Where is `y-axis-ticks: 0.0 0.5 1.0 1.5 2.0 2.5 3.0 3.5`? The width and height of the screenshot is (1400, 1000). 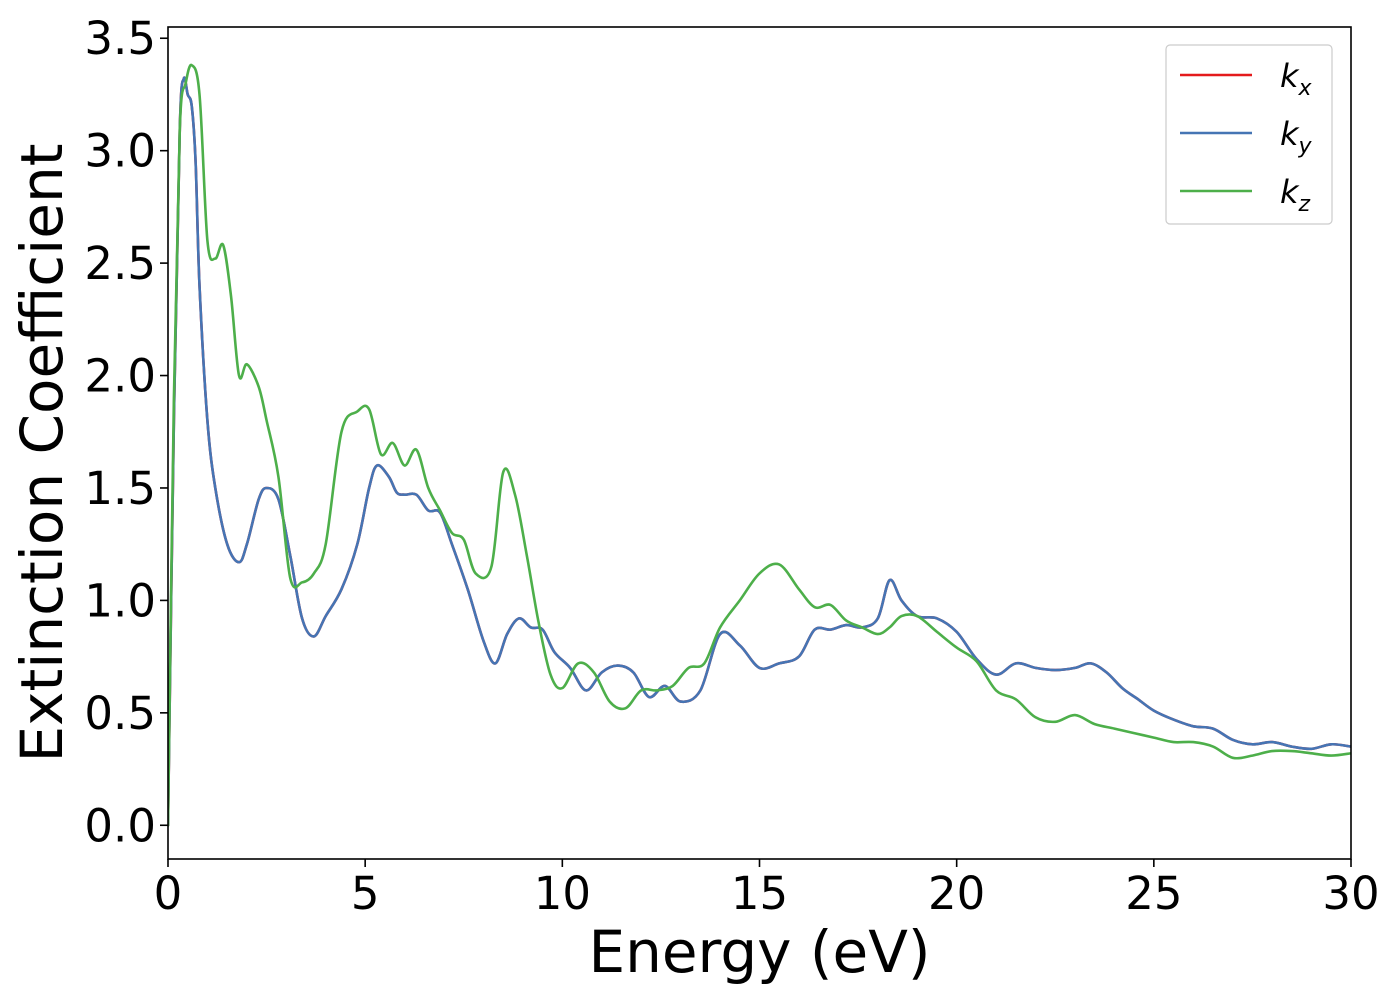 y-axis-ticks: 0.0 0.5 1.0 1.5 2.0 2.5 3.0 3.5 is located at coordinates (126, 432).